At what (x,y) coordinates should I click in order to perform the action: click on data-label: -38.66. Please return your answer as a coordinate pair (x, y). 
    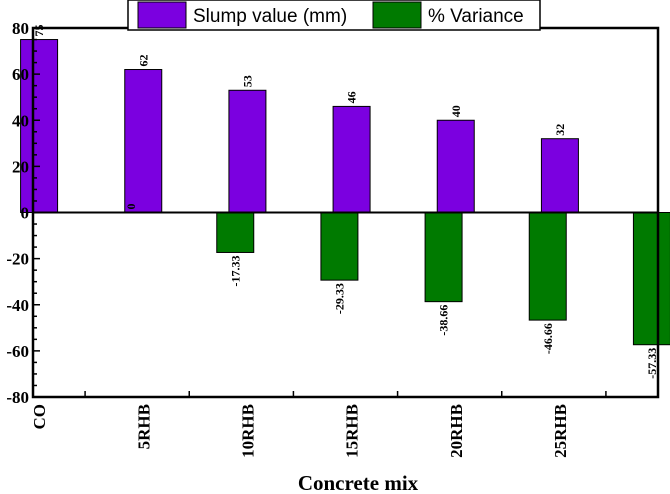
    Looking at the image, I should click on (444, 320).